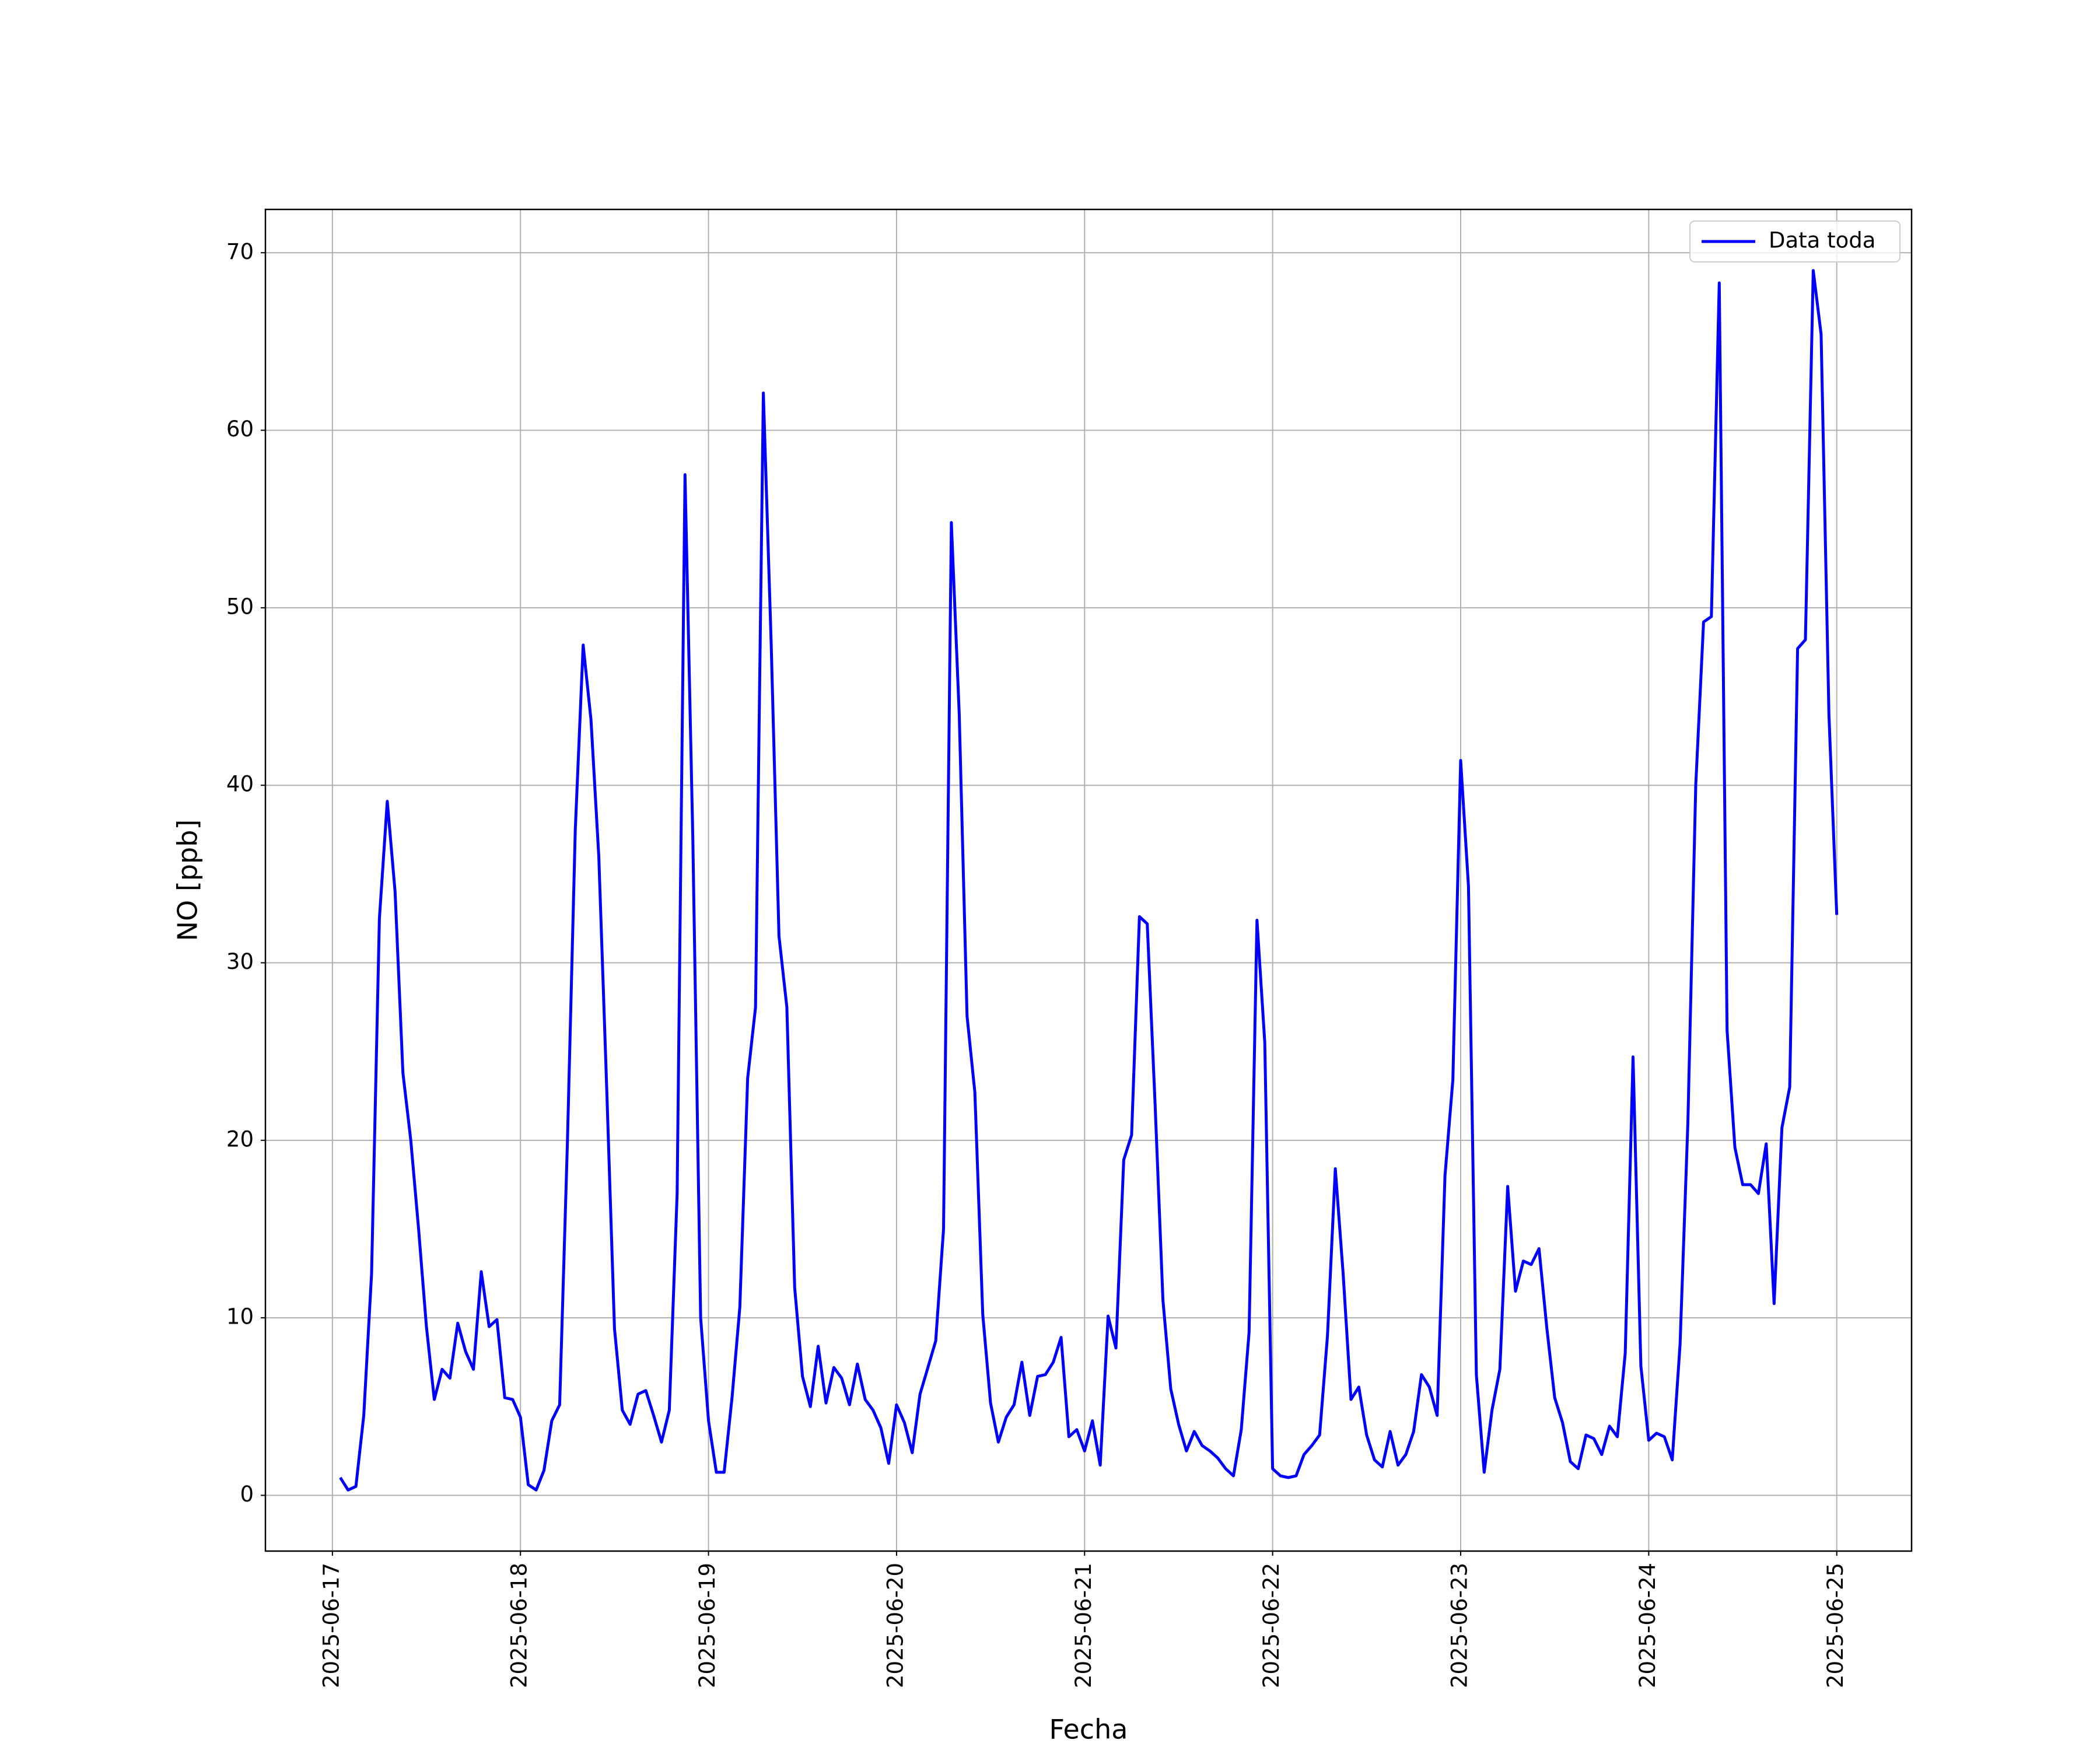 The height and width of the screenshot is (1750, 2100). I want to click on x-tick-label: 2025-06-20, so click(895, 1625).